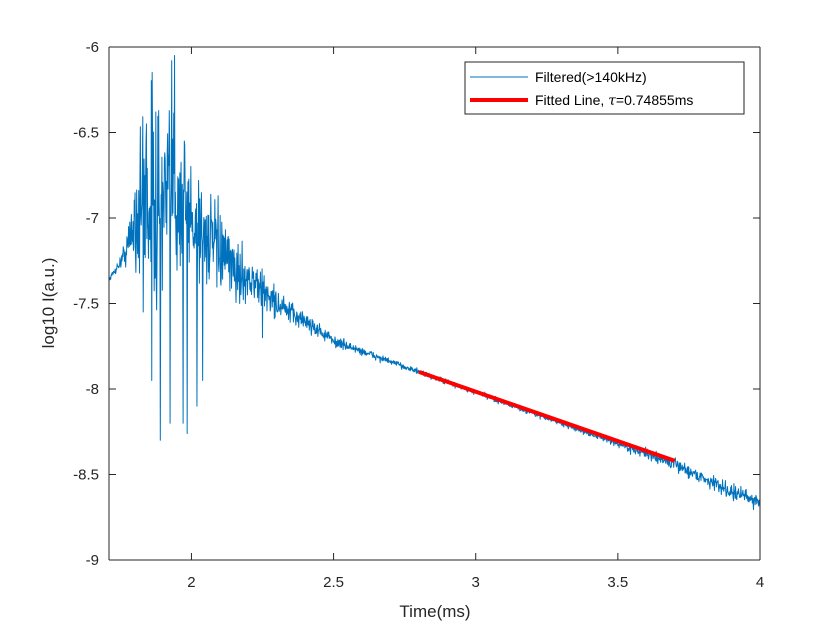 This screenshot has width=840, height=630. I want to click on y-tick-label: -7.5, so click(86, 304).